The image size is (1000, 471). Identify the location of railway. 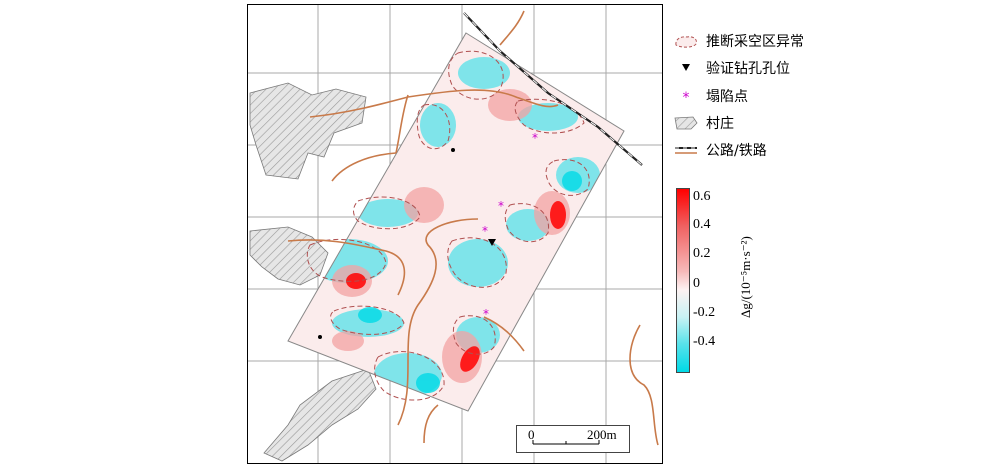
(553, 89).